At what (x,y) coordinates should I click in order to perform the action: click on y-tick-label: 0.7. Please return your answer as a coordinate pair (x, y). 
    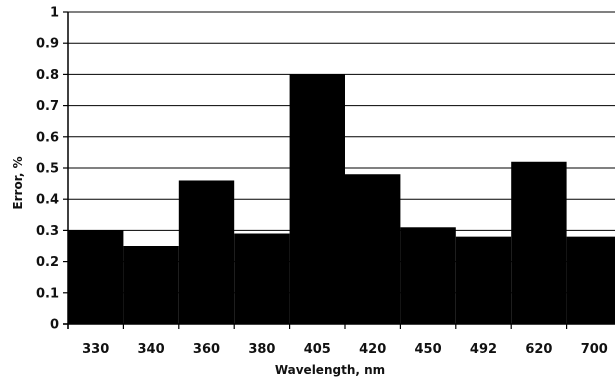
    Looking at the image, I should click on (47, 106).